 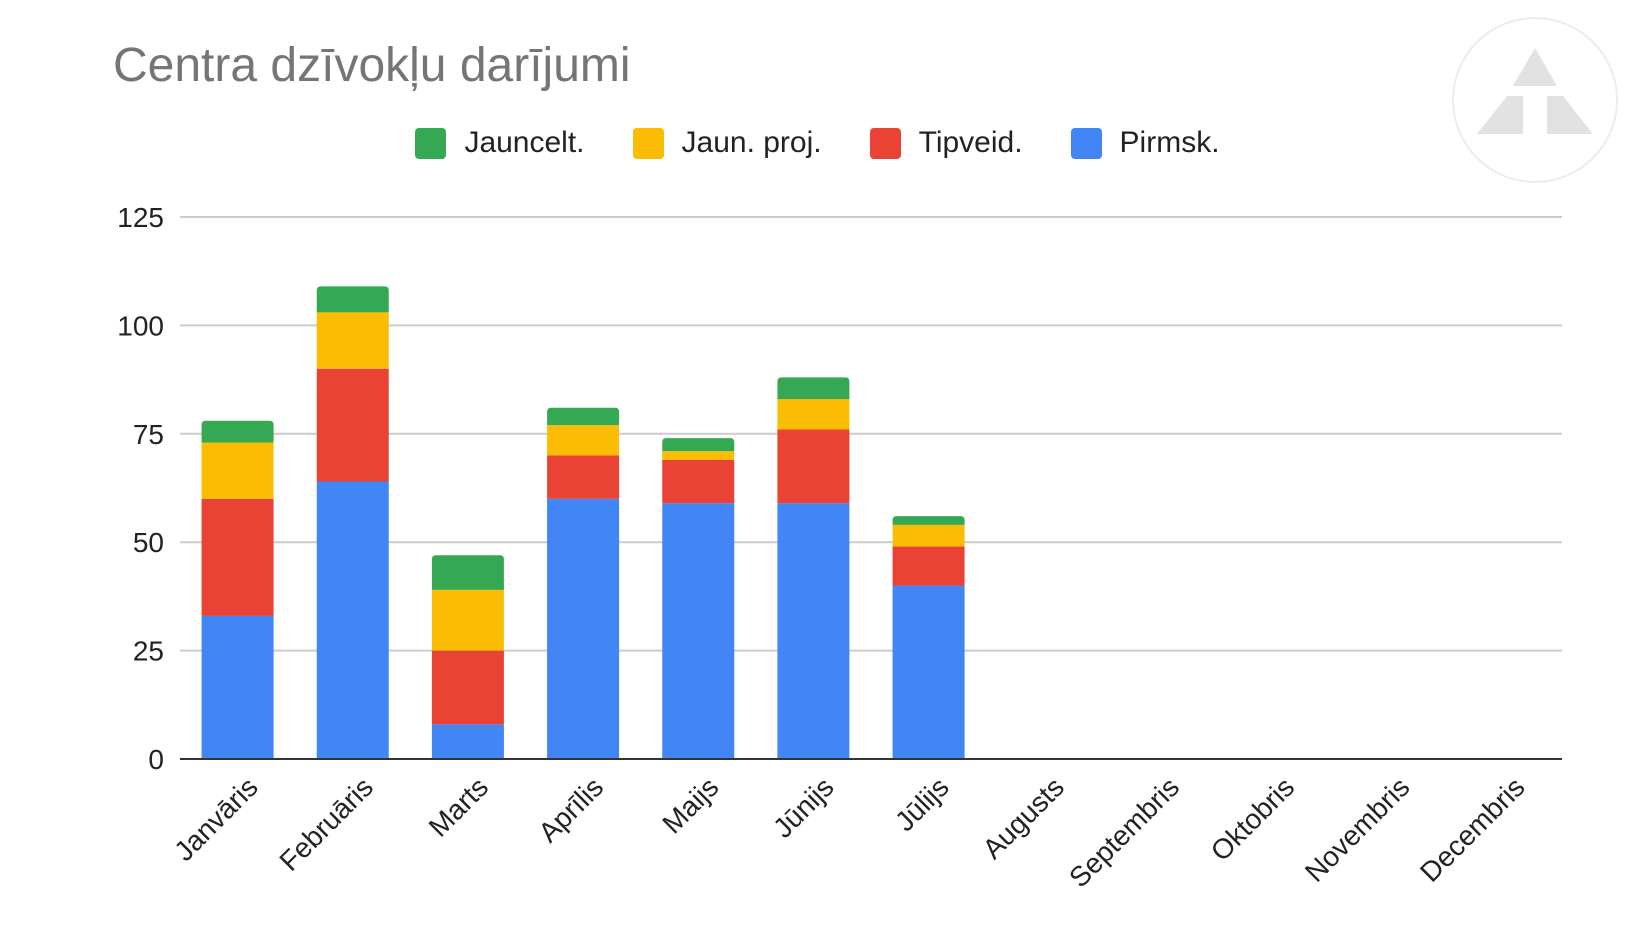 I want to click on y-tick-label: 125, so click(x=140, y=217).